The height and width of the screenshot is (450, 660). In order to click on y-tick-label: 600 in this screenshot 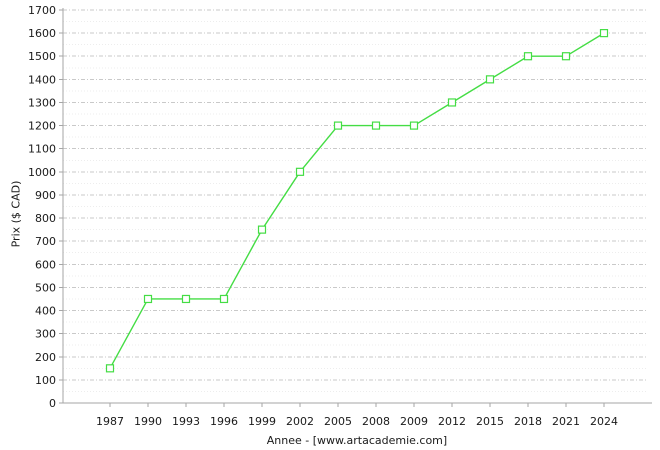, I will do `click(45, 264)`.